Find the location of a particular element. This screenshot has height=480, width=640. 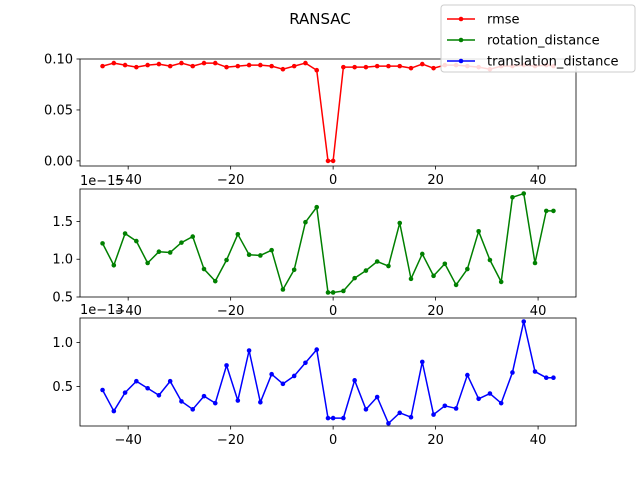

legend-item-rmse: rmse is located at coordinates (483, 20).